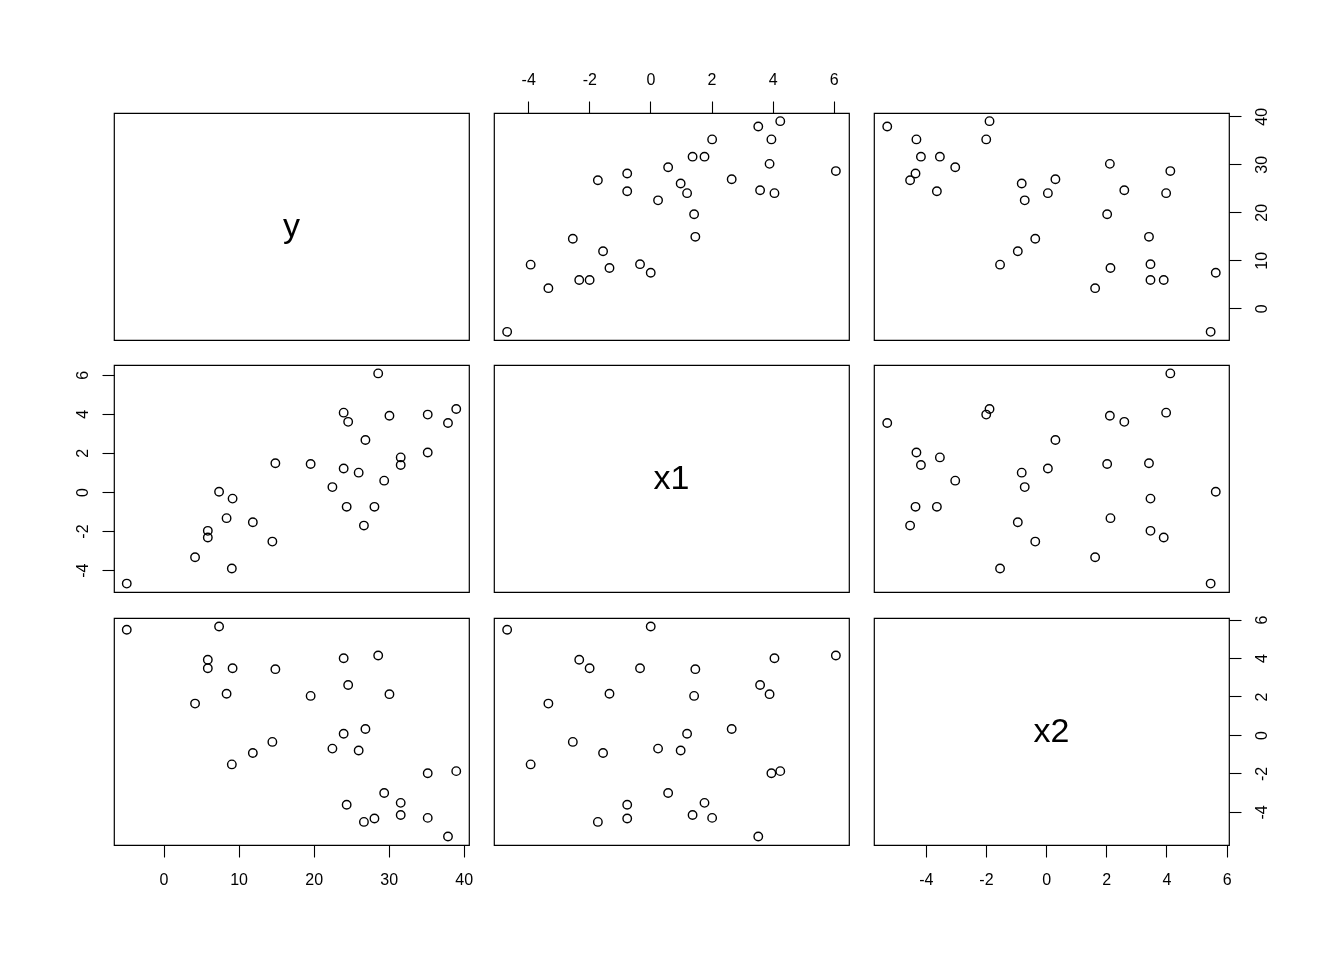  Describe the element at coordinates (1261, 164) in the screenshot. I see `y-tick-label: 30` at that location.